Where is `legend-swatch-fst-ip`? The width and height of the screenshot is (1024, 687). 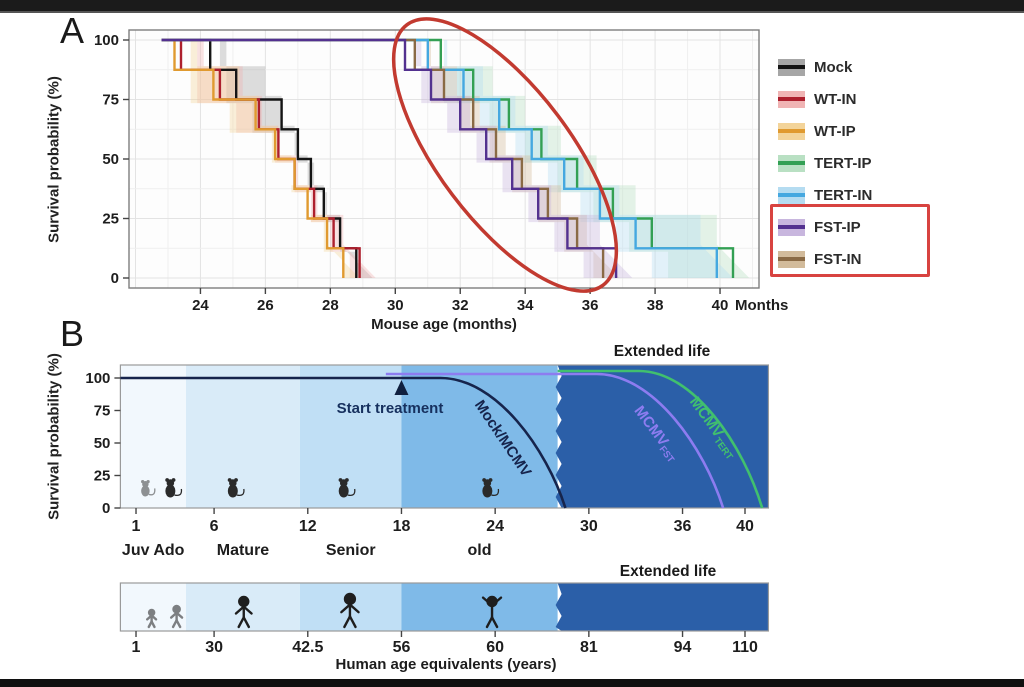
legend-swatch-fst-ip is located at coordinates (791, 227).